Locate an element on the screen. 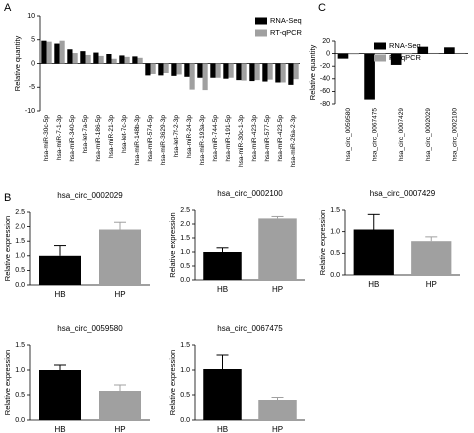 The width and height of the screenshot is (474, 433). panel-letter: B is located at coordinates (7, 198).